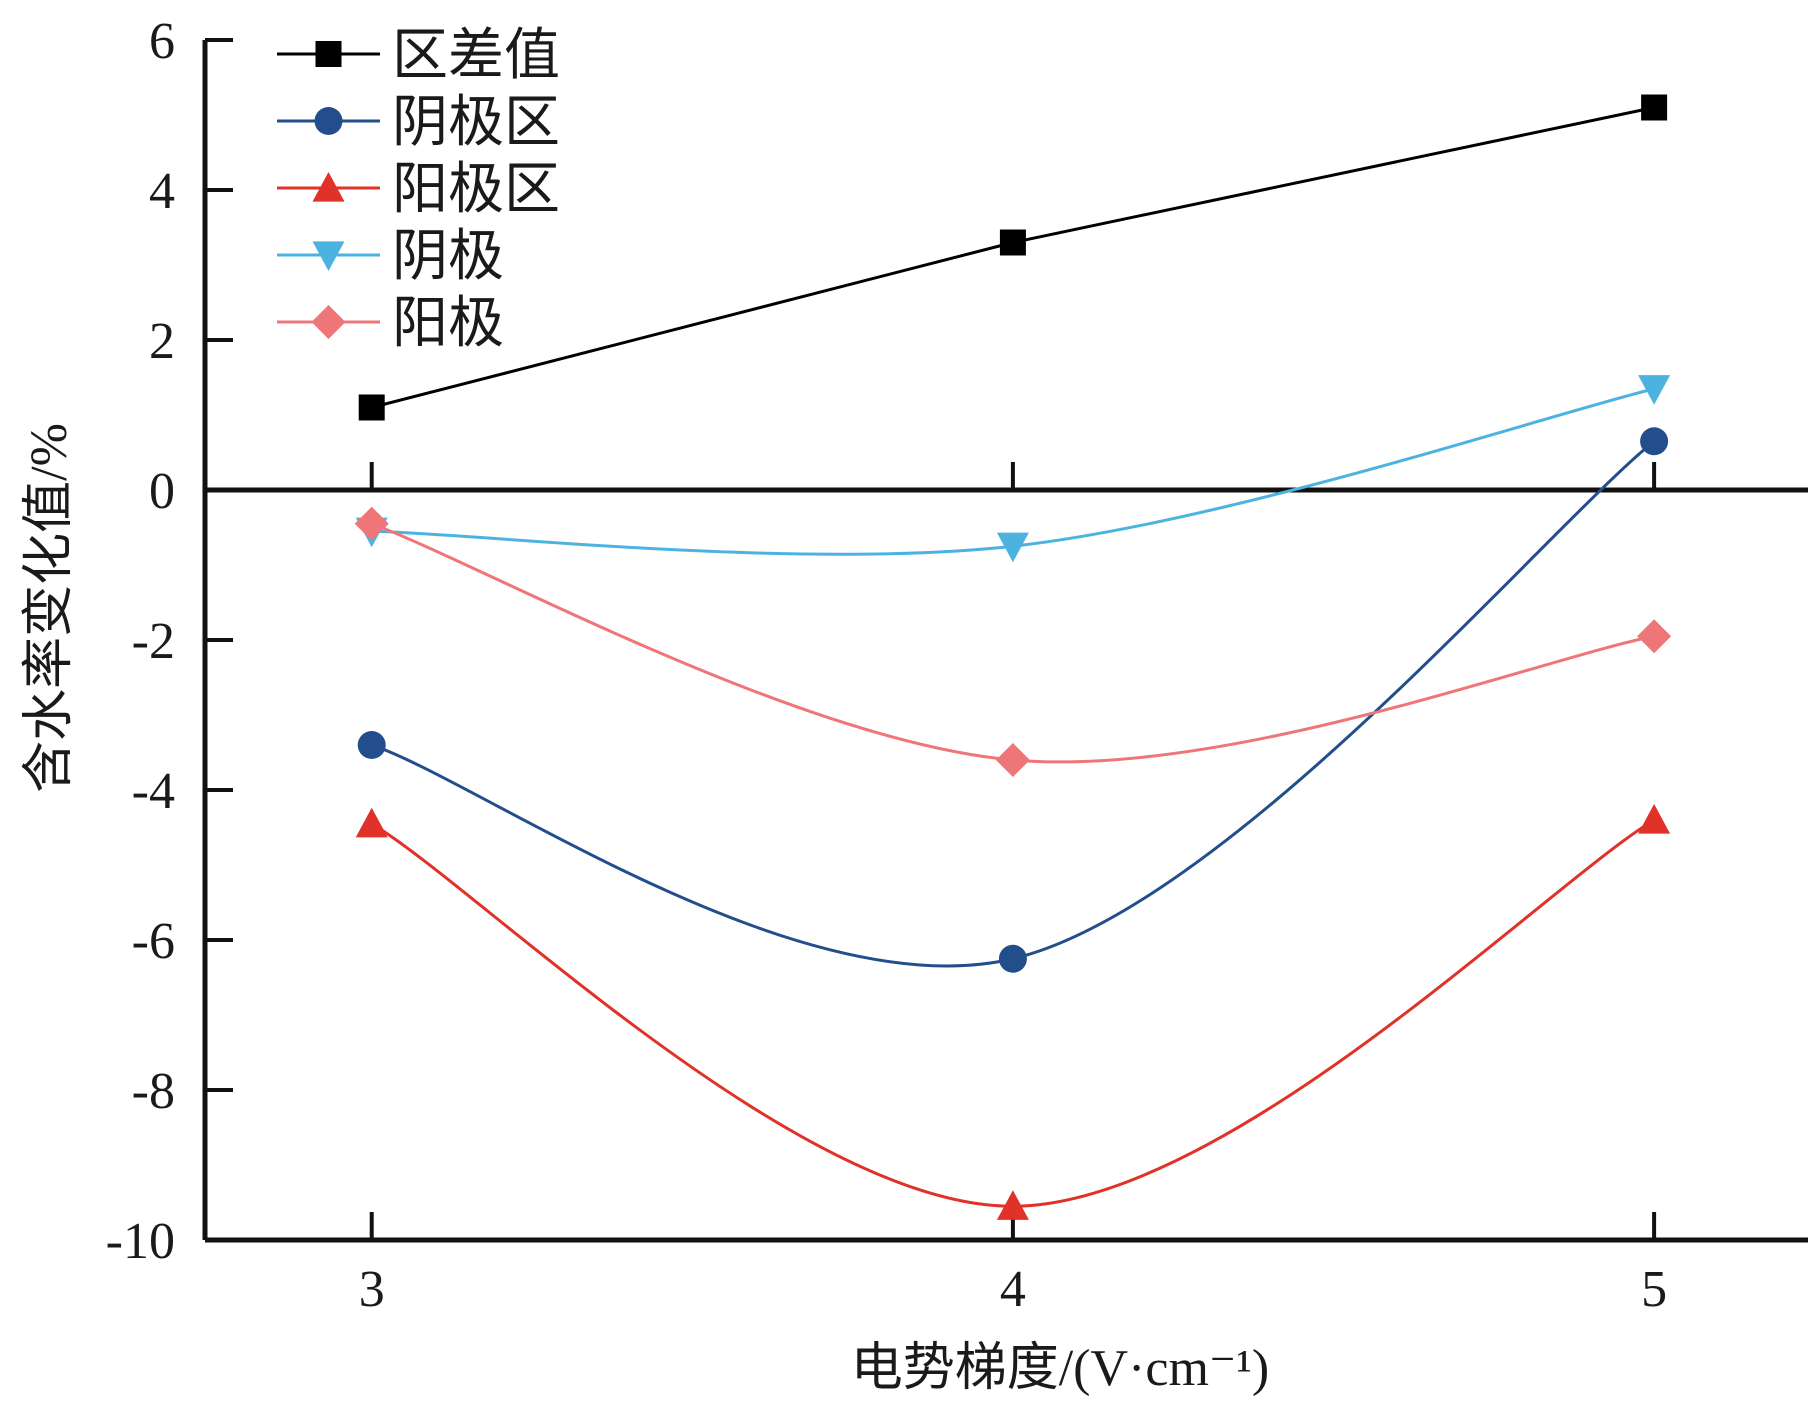 This screenshot has width=1820, height=1402. Describe the element at coordinates (153, 941) in the screenshot. I see `y-tick-label: -6` at that location.